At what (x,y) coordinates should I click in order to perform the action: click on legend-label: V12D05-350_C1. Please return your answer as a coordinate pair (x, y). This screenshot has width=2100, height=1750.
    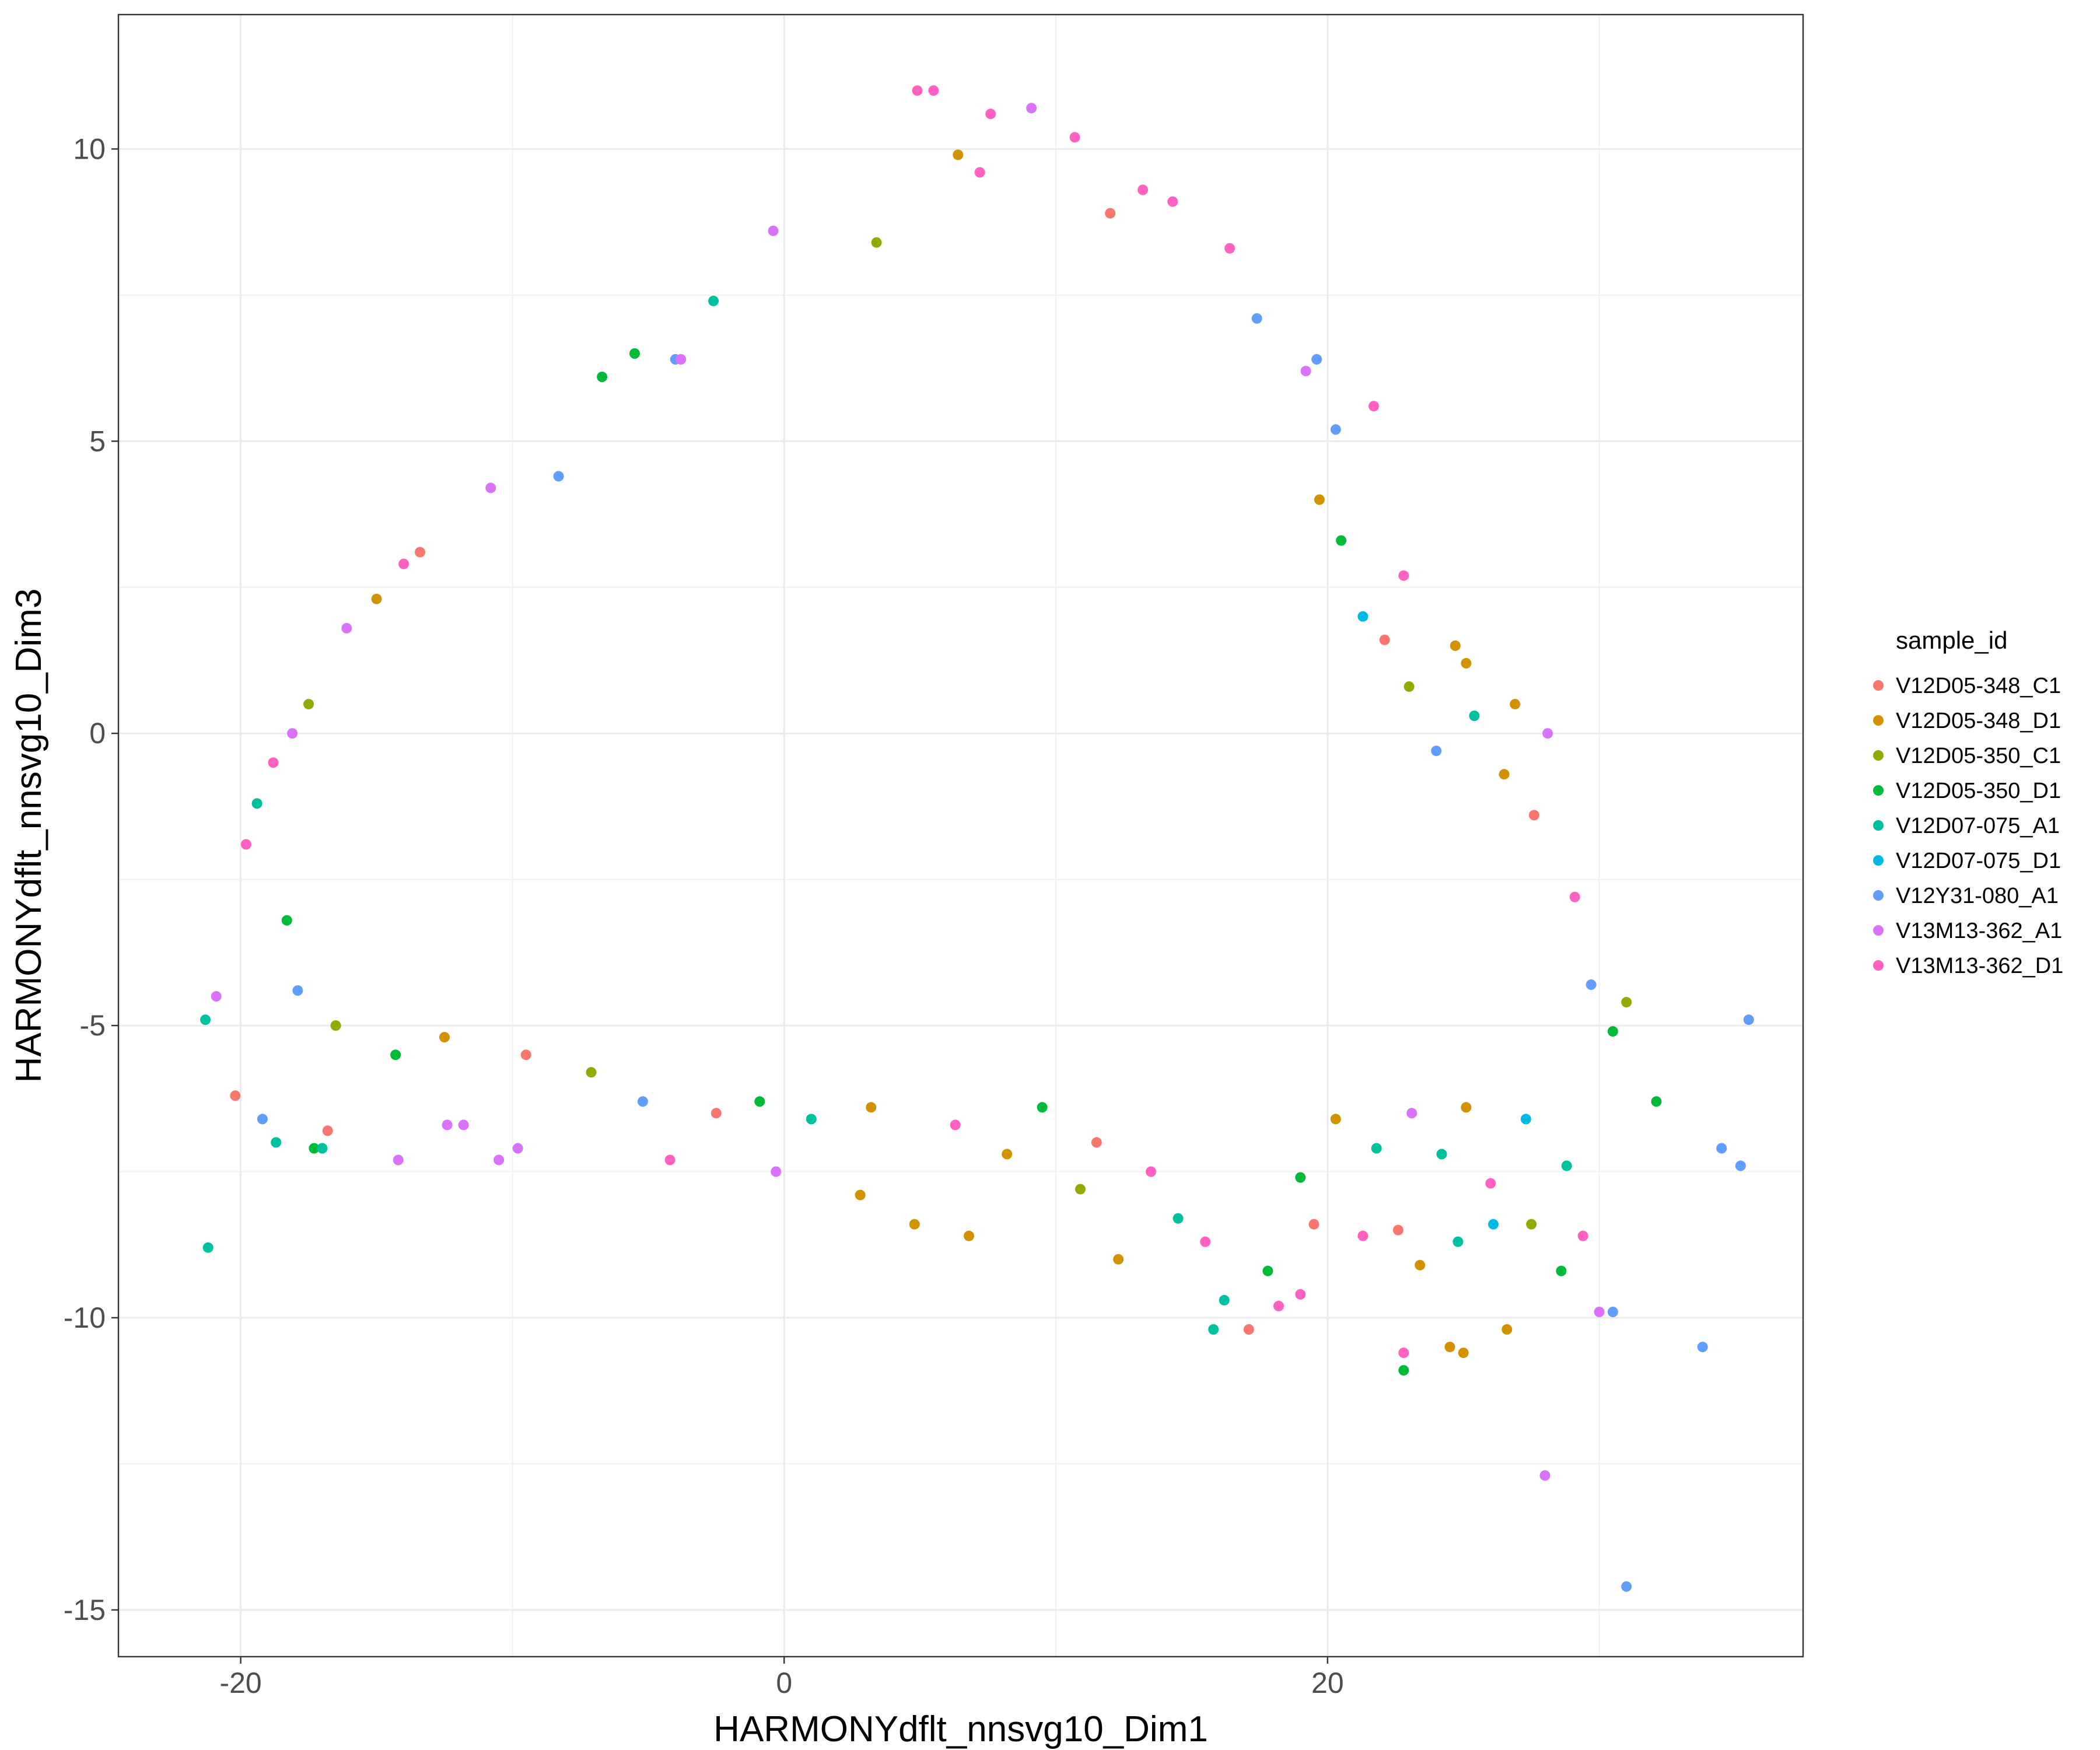
    Looking at the image, I should click on (1978, 756).